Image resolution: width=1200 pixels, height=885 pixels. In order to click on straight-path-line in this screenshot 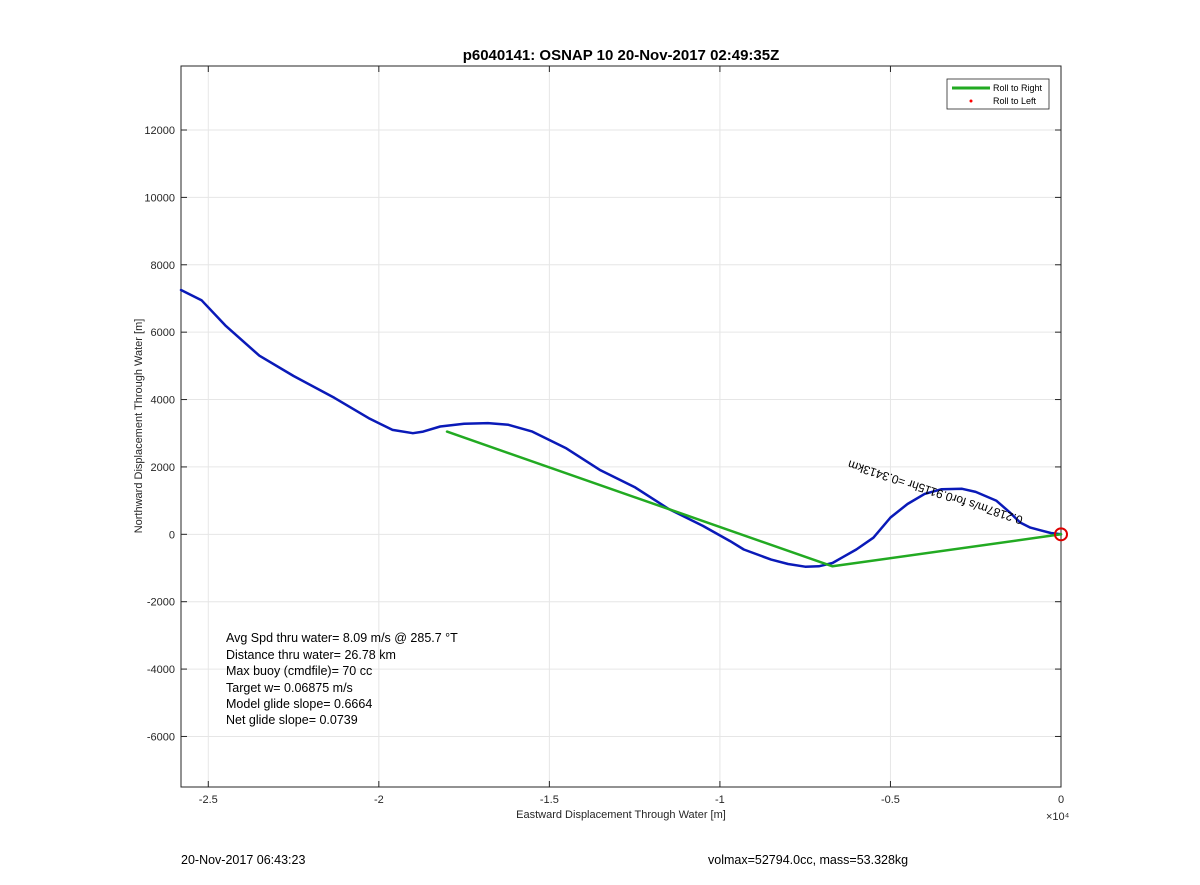, I will do `click(754, 499)`.